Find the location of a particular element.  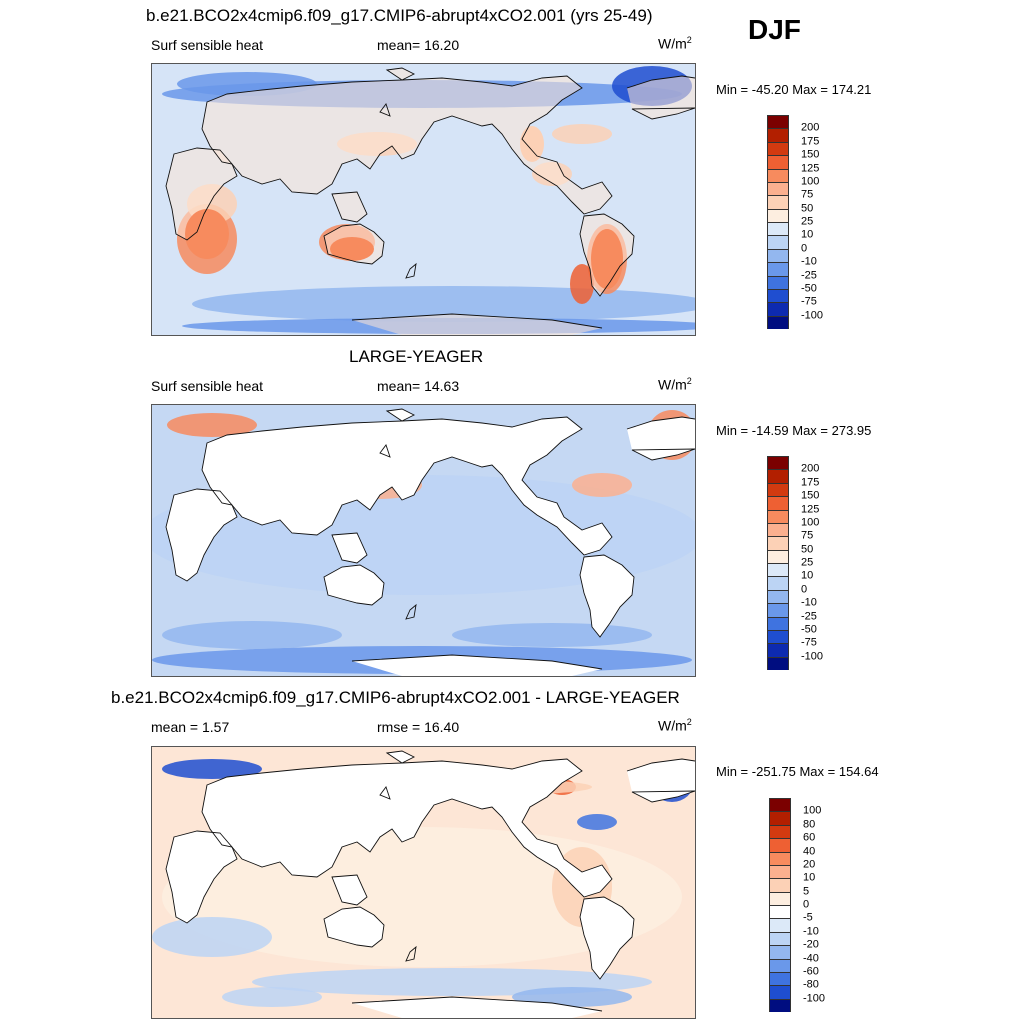

colorbar-tick-label: -25 is located at coordinates (809, 616).